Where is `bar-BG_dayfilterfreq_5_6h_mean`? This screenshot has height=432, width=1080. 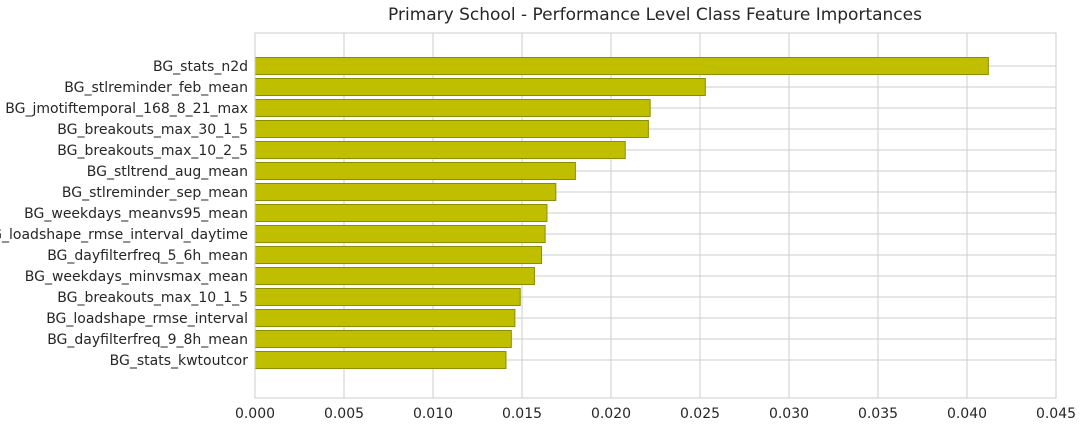 bar-BG_dayfilterfreq_5_6h_mean is located at coordinates (398, 255).